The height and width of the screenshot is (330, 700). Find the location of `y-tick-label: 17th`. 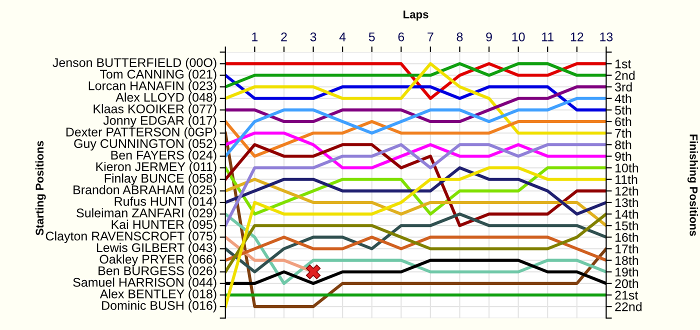

y-tick-label: 17th is located at coordinates (626, 249).